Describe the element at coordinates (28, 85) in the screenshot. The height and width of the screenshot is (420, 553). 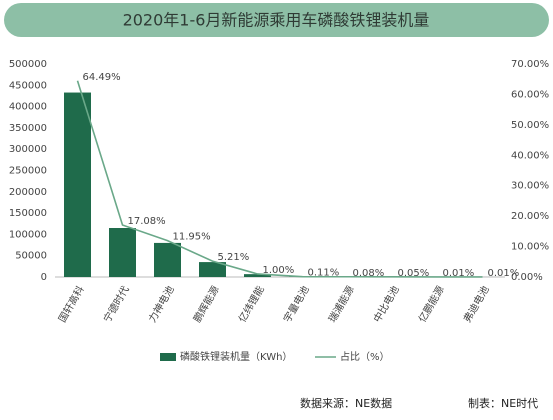
I see `y-tick-label: 450000` at that location.